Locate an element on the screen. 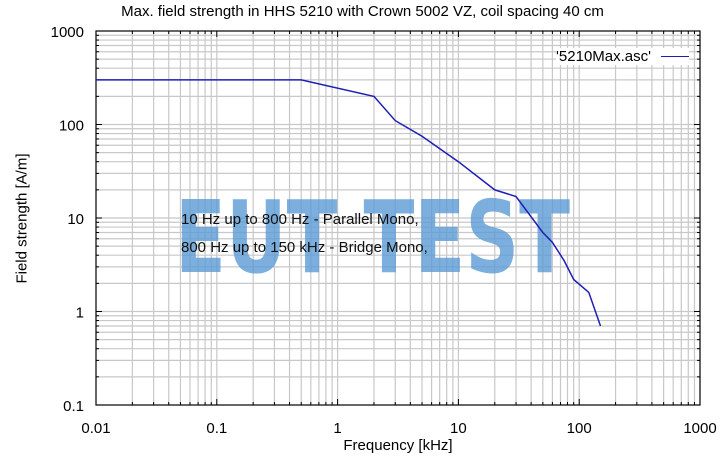 This screenshot has height=466, width=725. annotation-parallel-mono: 10 Hz up to 800 Hz - Parallel Mono, is located at coordinates (300, 219).